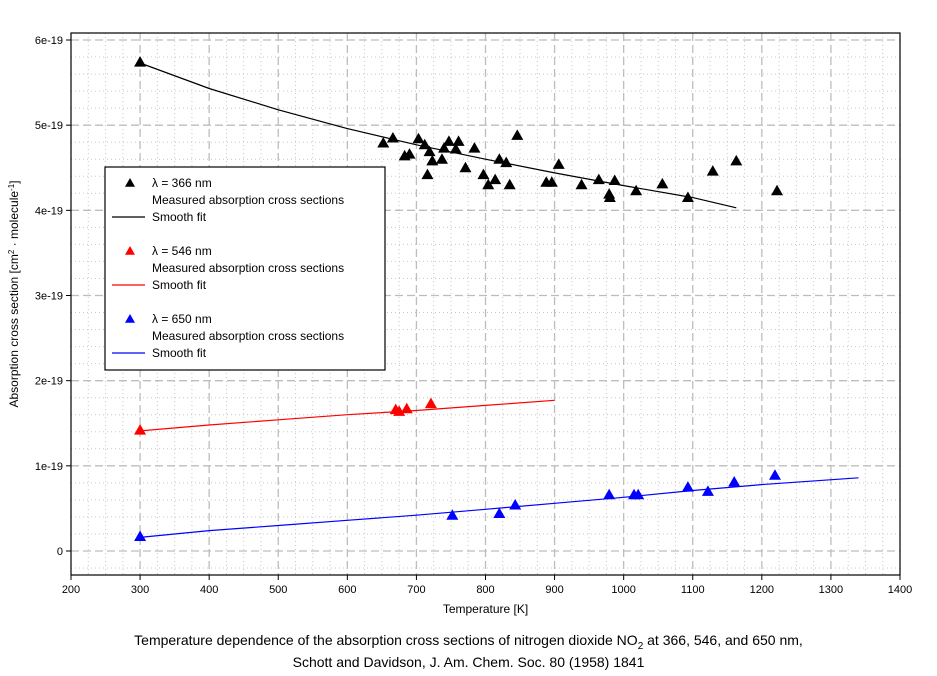 This screenshot has width=937, height=676. What do you see at coordinates (49, 382) in the screenshot?
I see `y-tick-label: 2e-19` at bounding box center [49, 382].